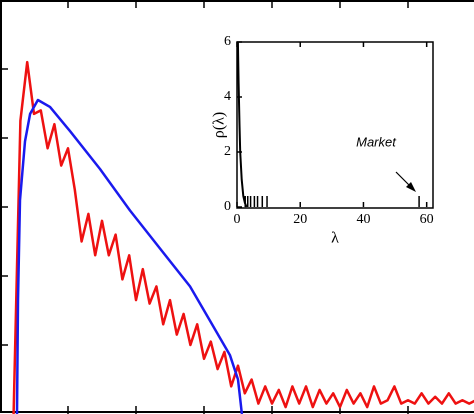 The height and width of the screenshot is (414, 474). What do you see at coordinates (427, 219) in the screenshot?
I see `x-tick-label: 60` at bounding box center [427, 219].